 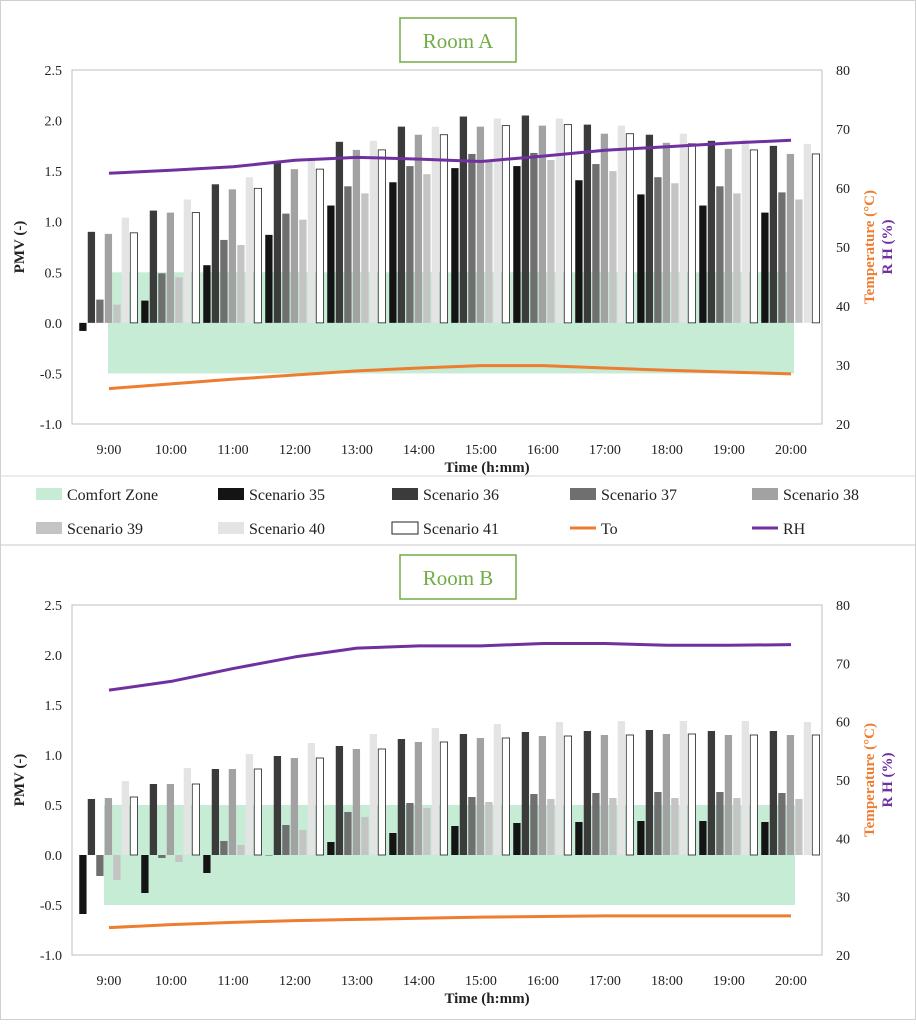 I want to click on x-tick-label: 16:00, so click(x=543, y=981).